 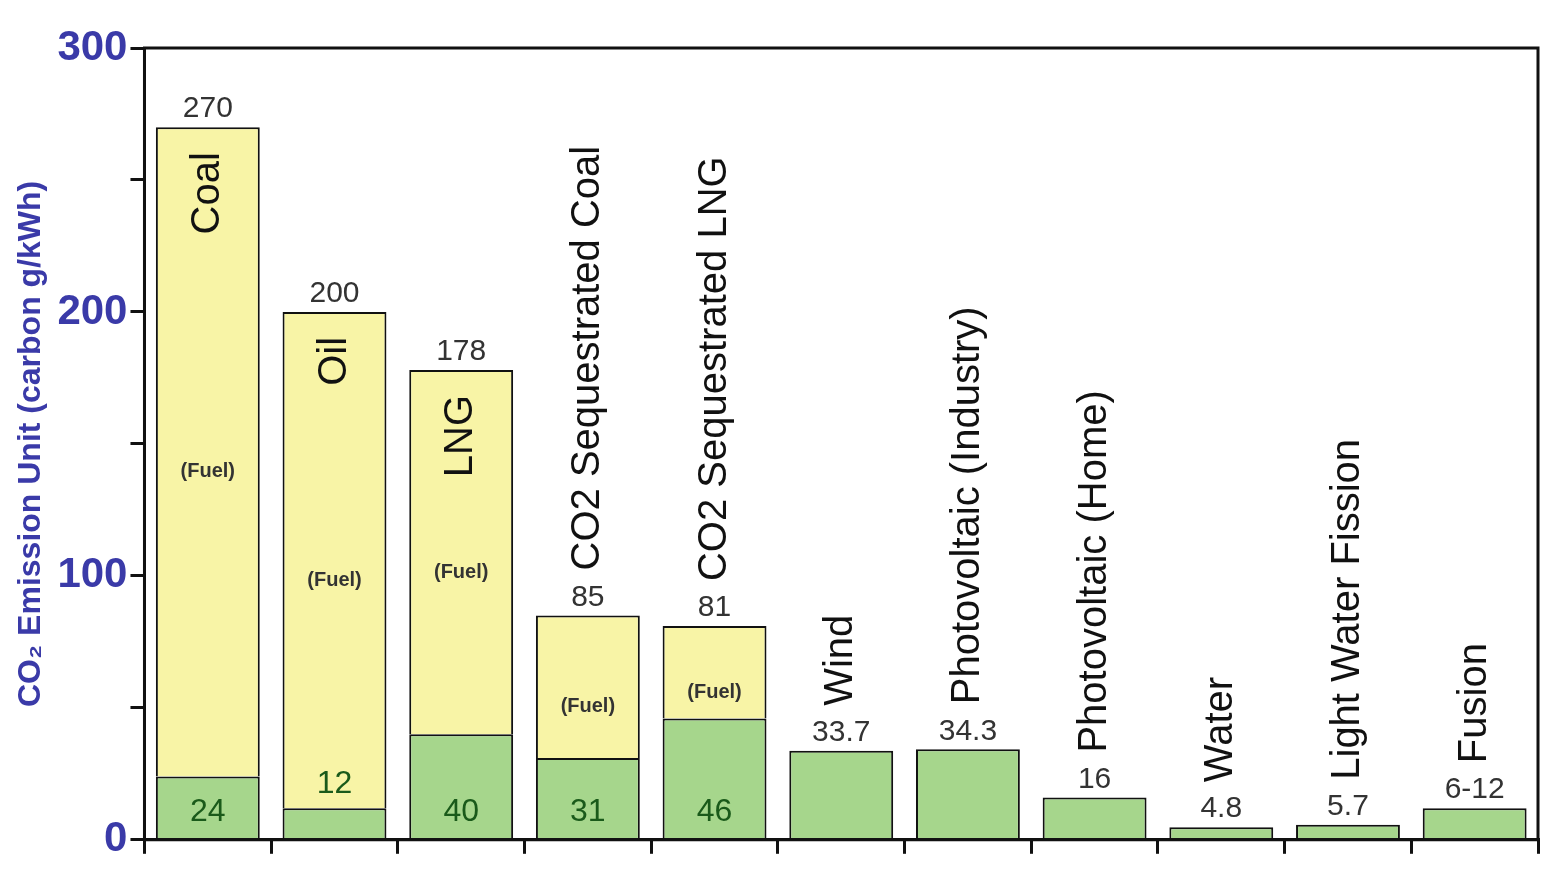 What do you see at coordinates (458, 436) in the screenshot?
I see `x-tick-label: LNG` at bounding box center [458, 436].